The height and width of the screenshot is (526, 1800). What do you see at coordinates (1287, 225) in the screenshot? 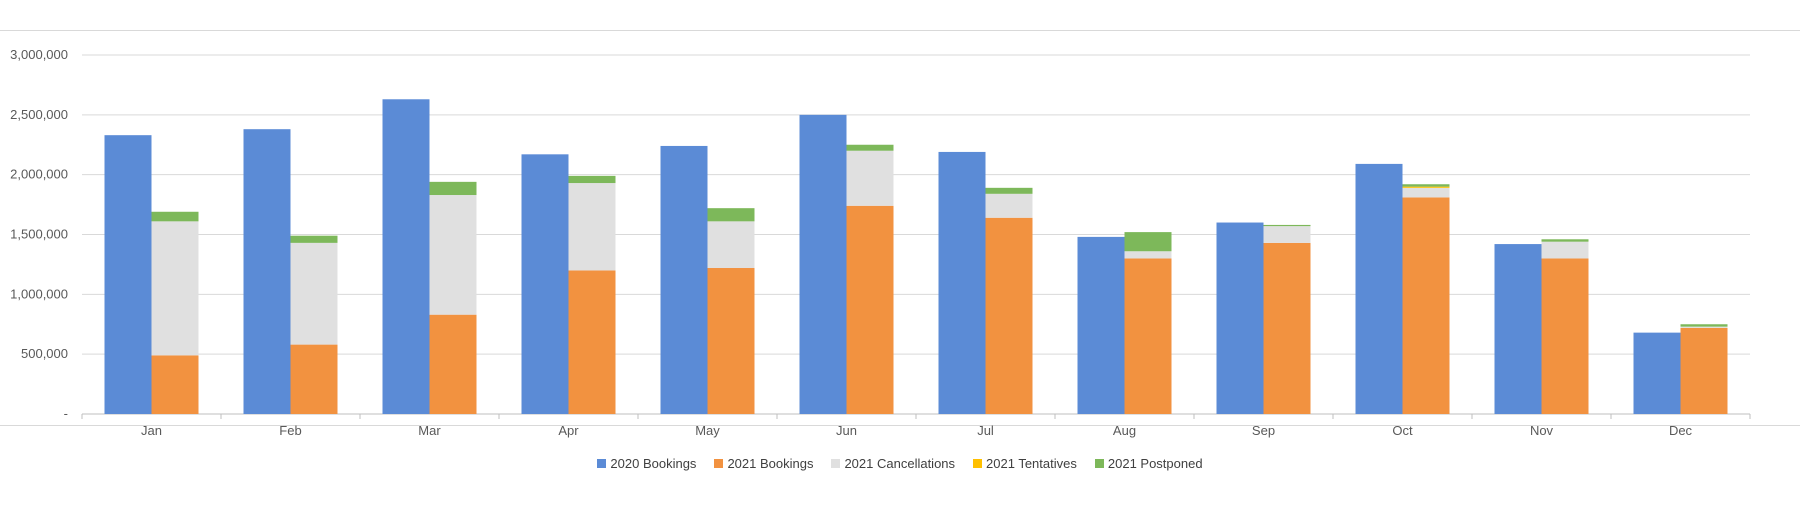
I see `bar-2021-postponed-sep` at bounding box center [1287, 225].